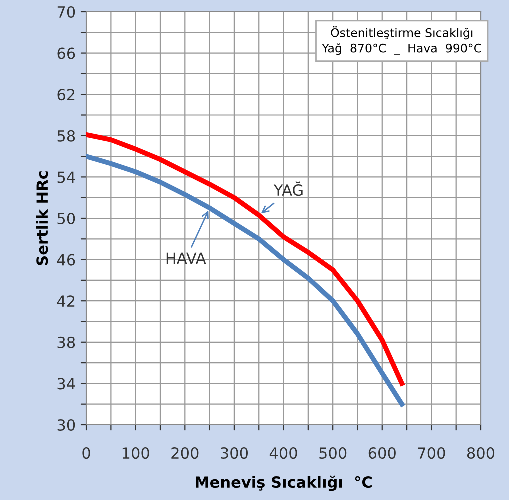 The width and height of the screenshot is (509, 500). Describe the element at coordinates (67, 218) in the screenshot. I see `y-tick-label: 50` at that location.